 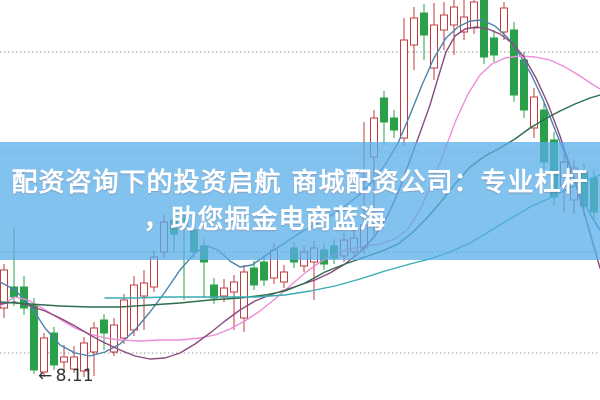 What do you see at coordinates (45, 376) in the screenshot?
I see `left-arrow-icon: ←` at bounding box center [45, 376].